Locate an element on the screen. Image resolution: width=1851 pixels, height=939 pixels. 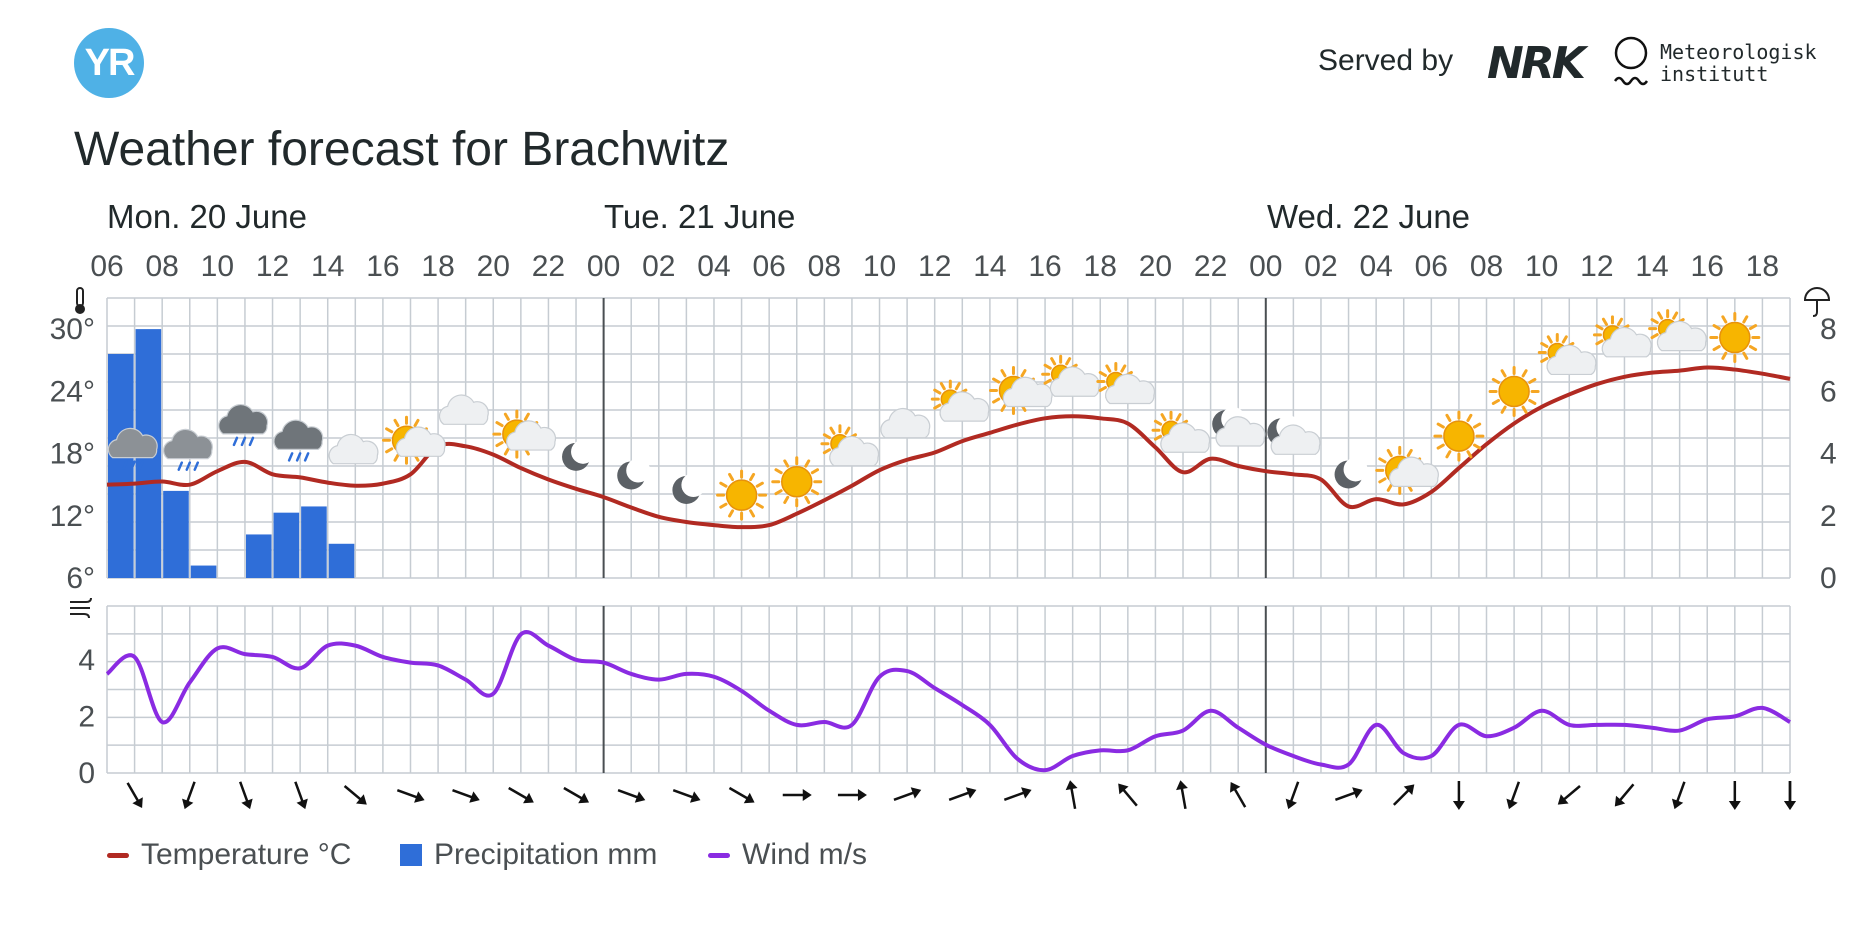
legend-wind: Wind m/s is located at coordinates (787, 855).